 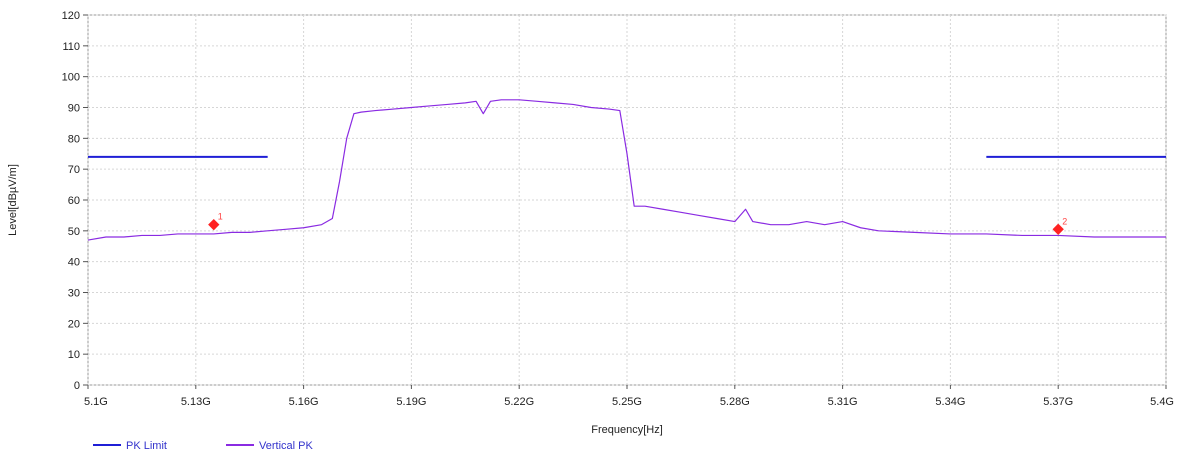 What do you see at coordinates (196, 402) in the screenshot?
I see `x-tick-label: 5.13G` at bounding box center [196, 402].